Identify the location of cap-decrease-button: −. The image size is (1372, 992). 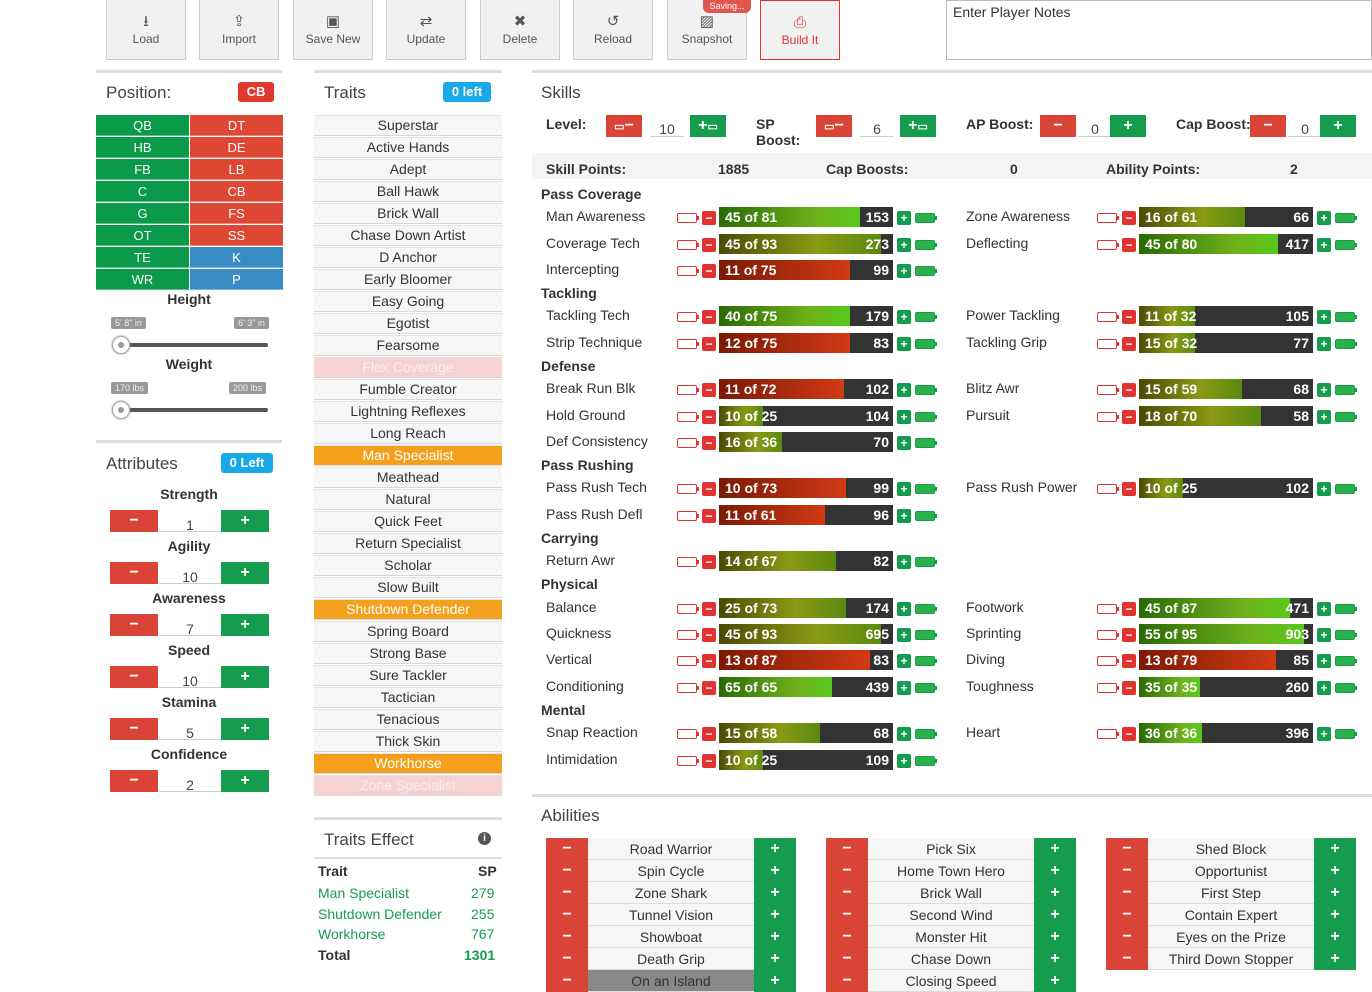
(1268, 126).